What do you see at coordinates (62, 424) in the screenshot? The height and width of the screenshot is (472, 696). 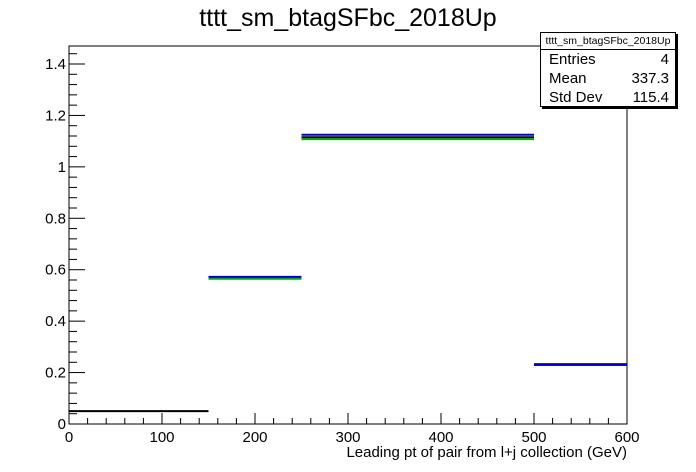 I see `y-tick-label: 0` at bounding box center [62, 424].